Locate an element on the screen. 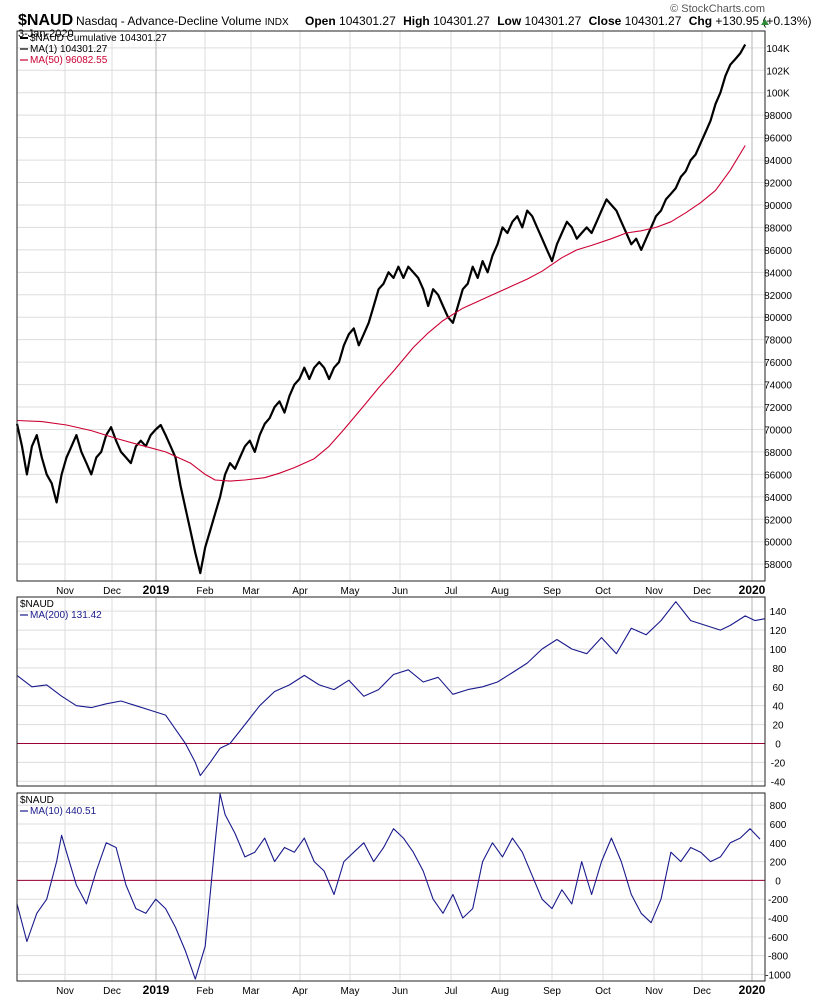 The image size is (820, 1000). low-value: 104301.27 is located at coordinates (553, 21).